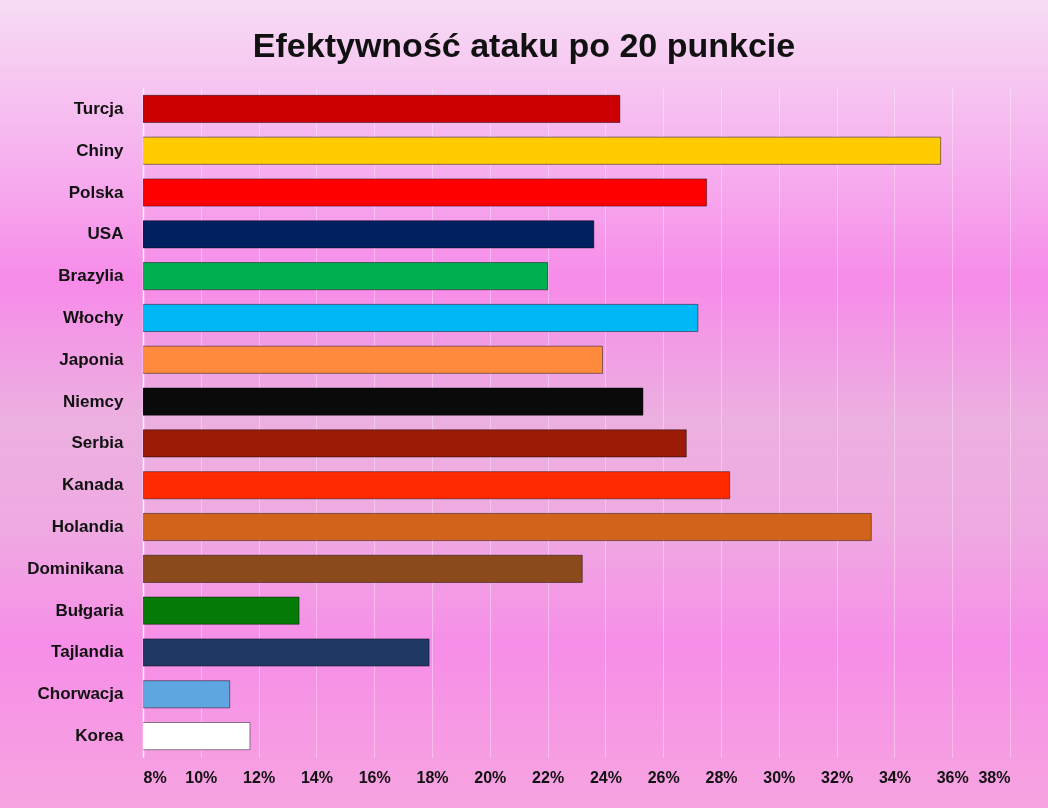 This screenshot has width=1048, height=808. I want to click on x-tick-label: 10%, so click(201, 777).